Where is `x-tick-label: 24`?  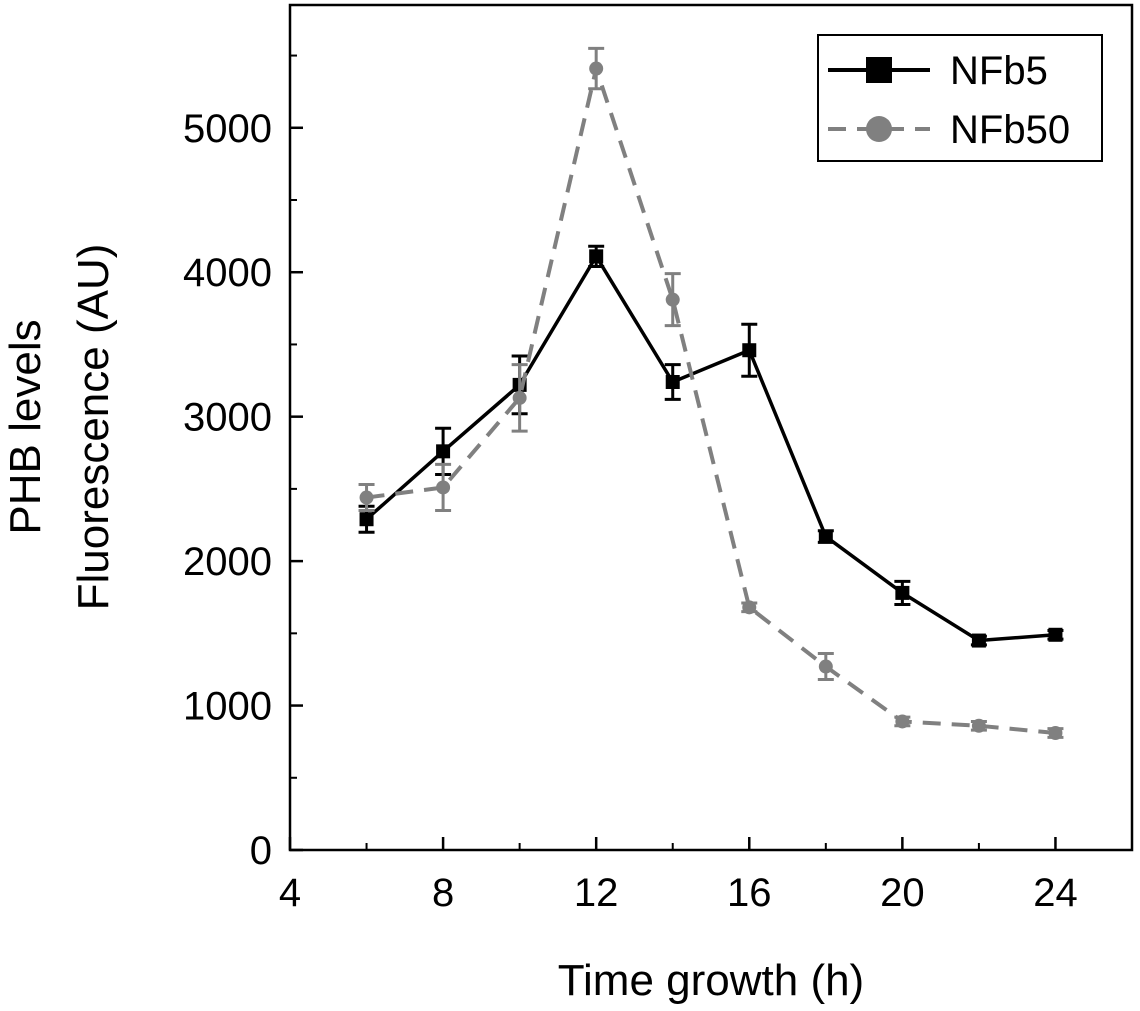 x-tick-label: 24 is located at coordinates (1055, 893).